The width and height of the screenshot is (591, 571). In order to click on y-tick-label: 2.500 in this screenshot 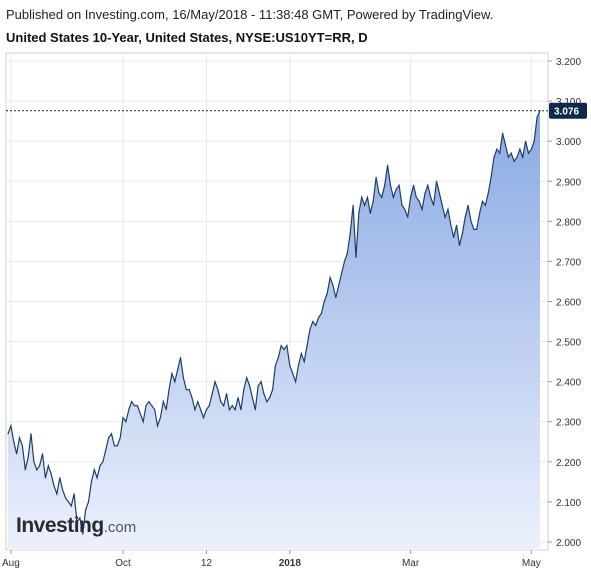, I will do `click(568, 343)`.